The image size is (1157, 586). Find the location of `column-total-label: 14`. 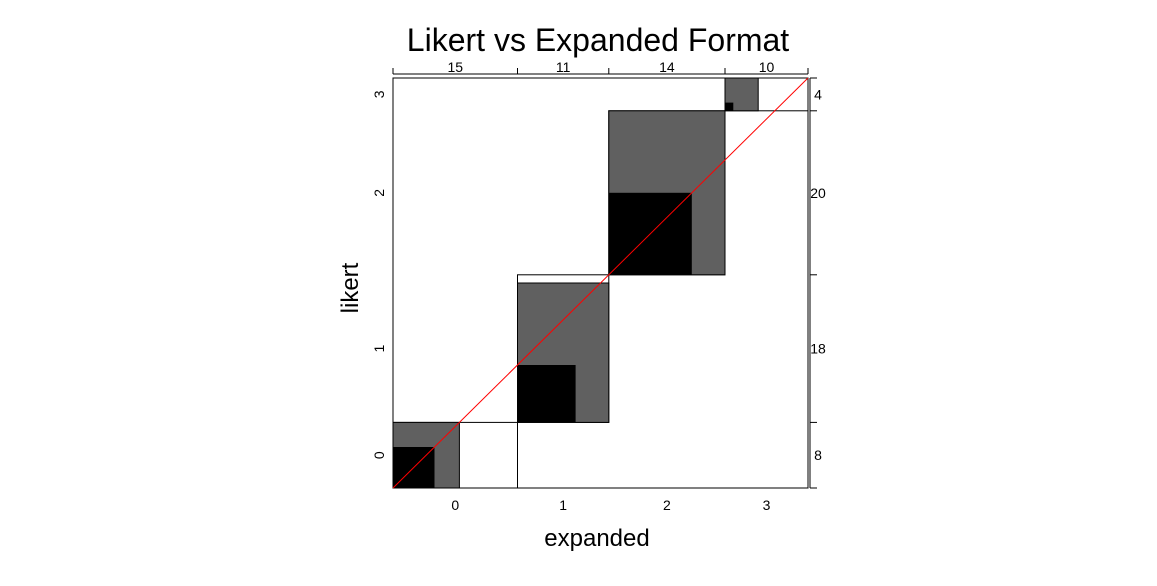

column-total-label: 14 is located at coordinates (667, 67).